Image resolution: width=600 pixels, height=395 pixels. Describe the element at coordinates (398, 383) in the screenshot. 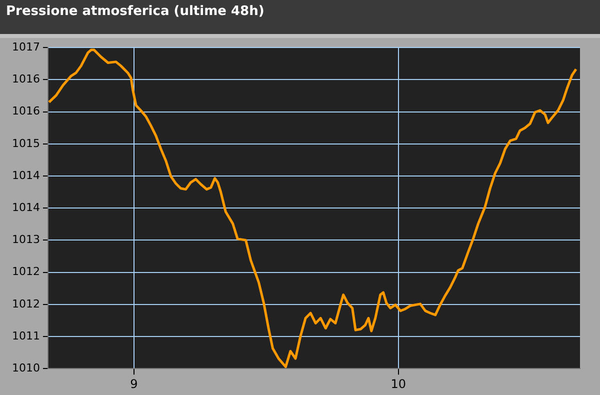

I see `x-tick-label: 10` at that location.